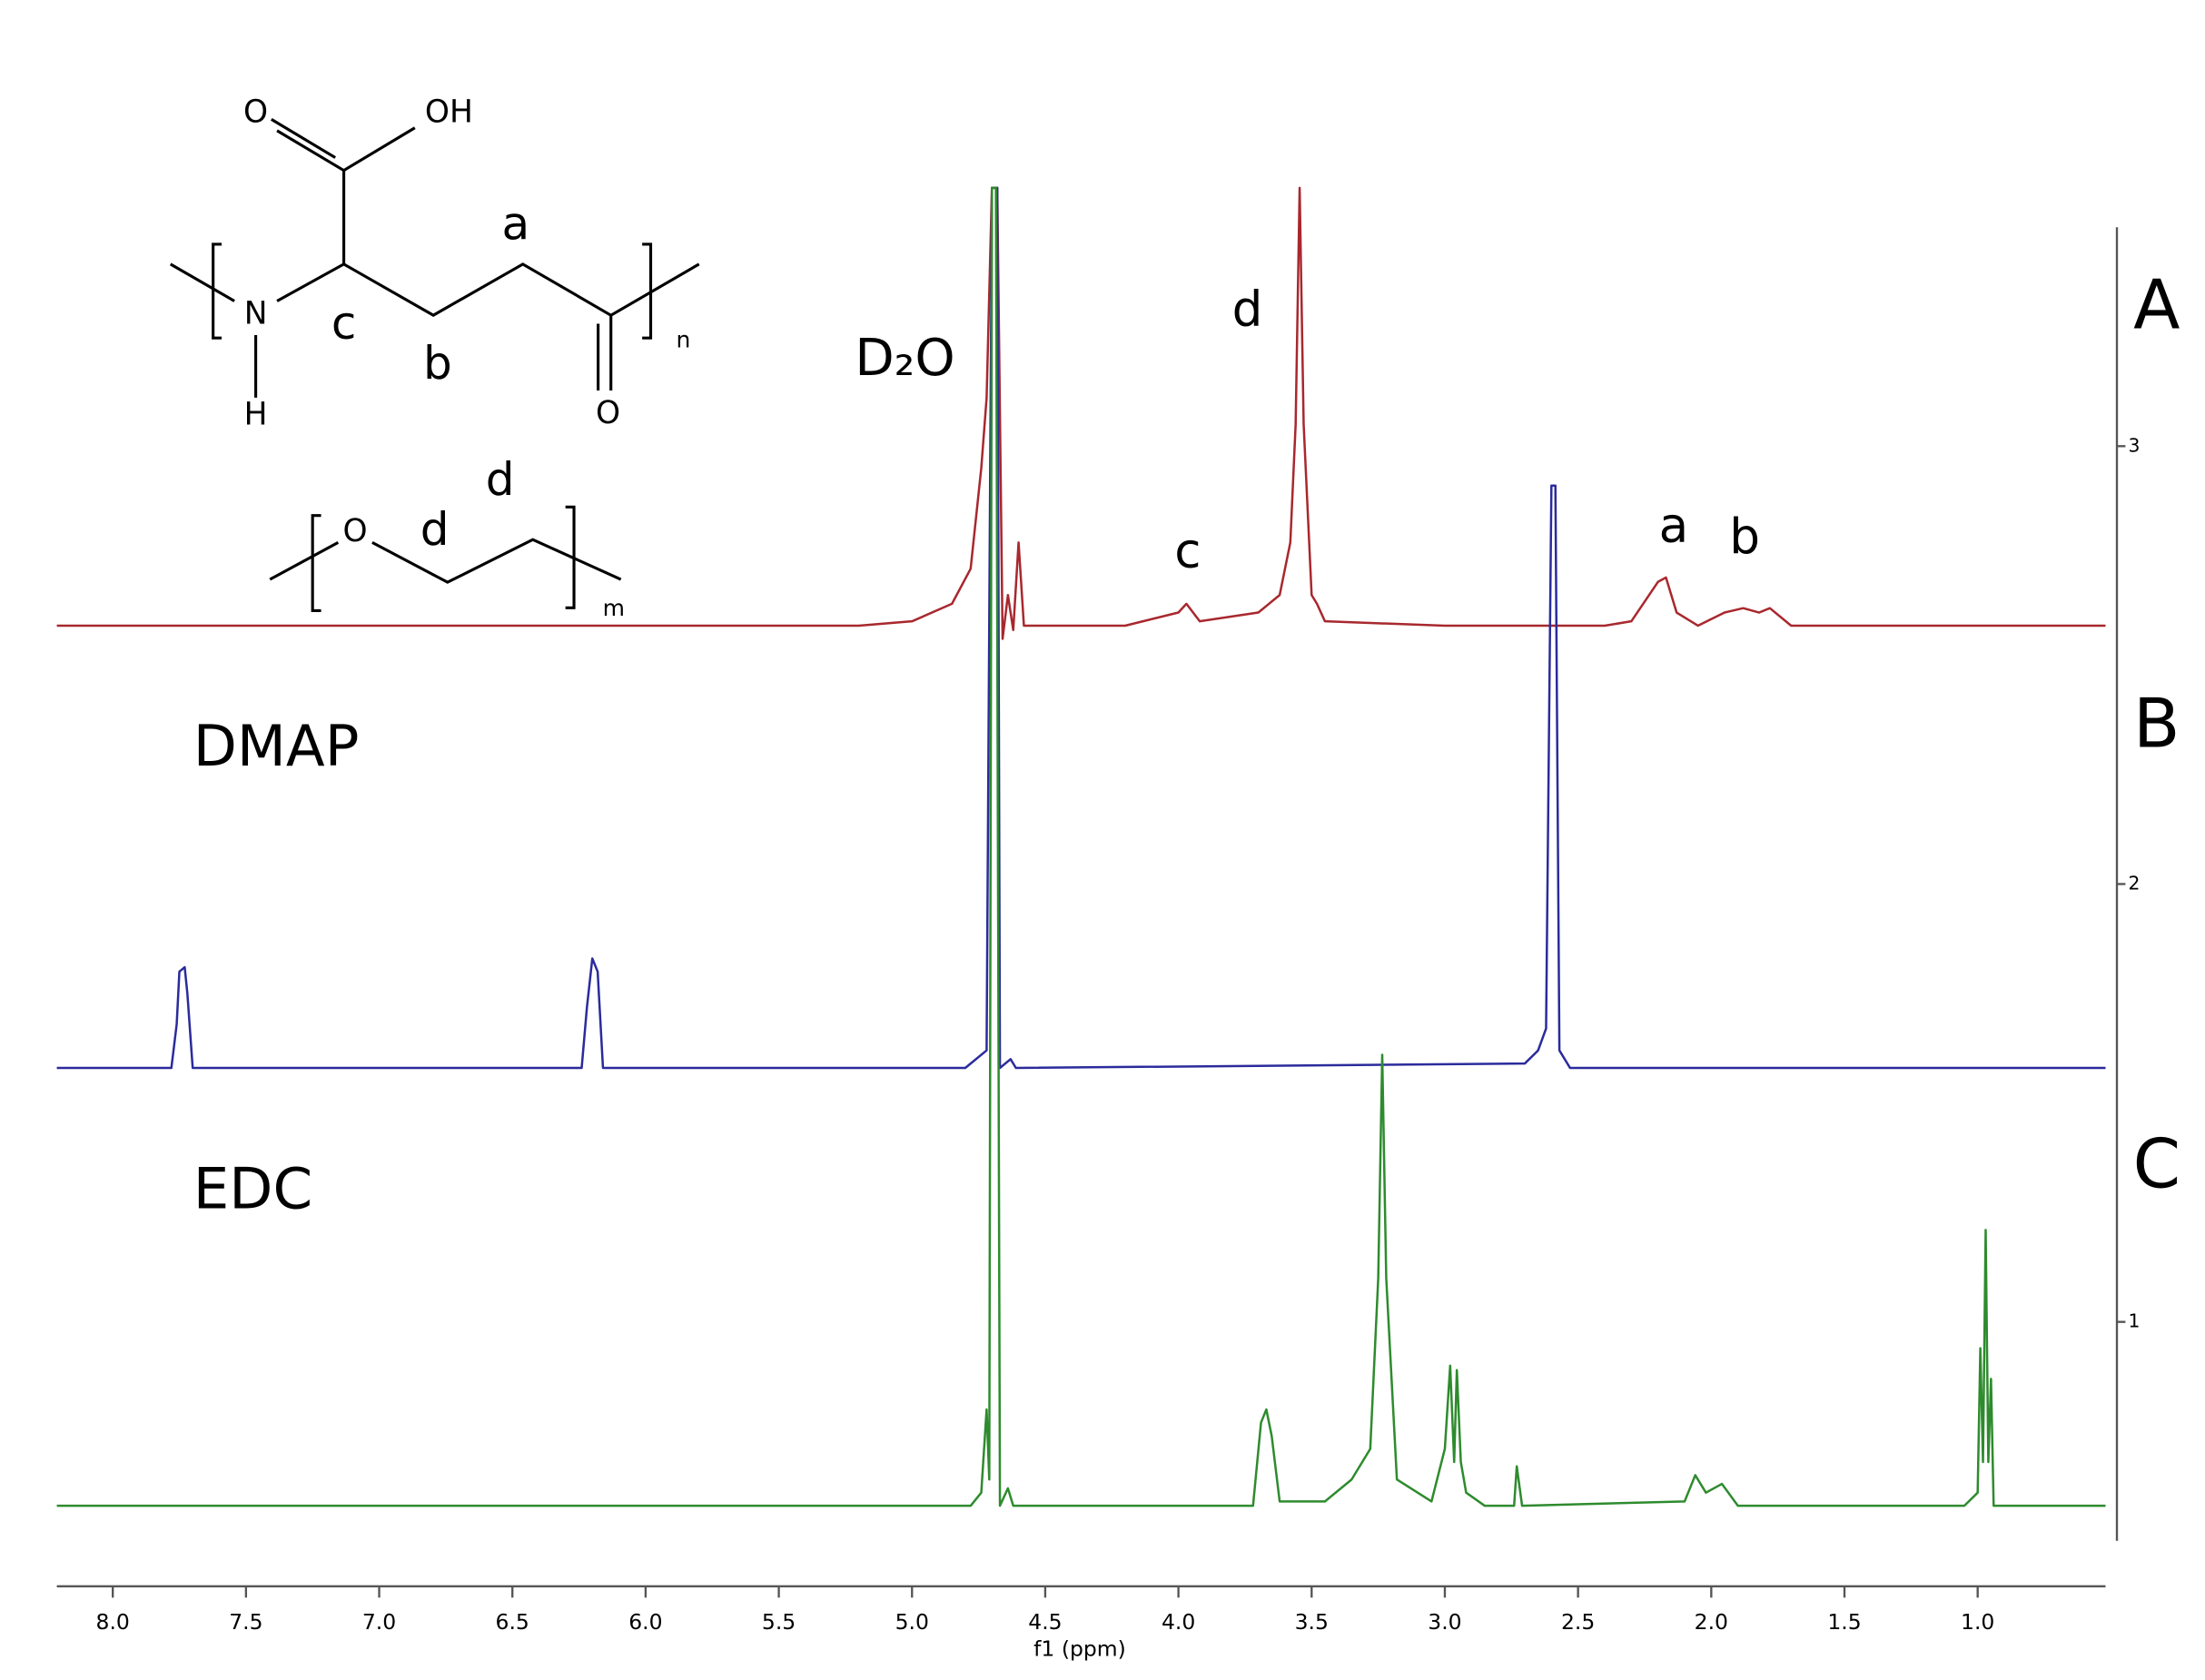  I want to click on series-label: A, so click(2156, 304).